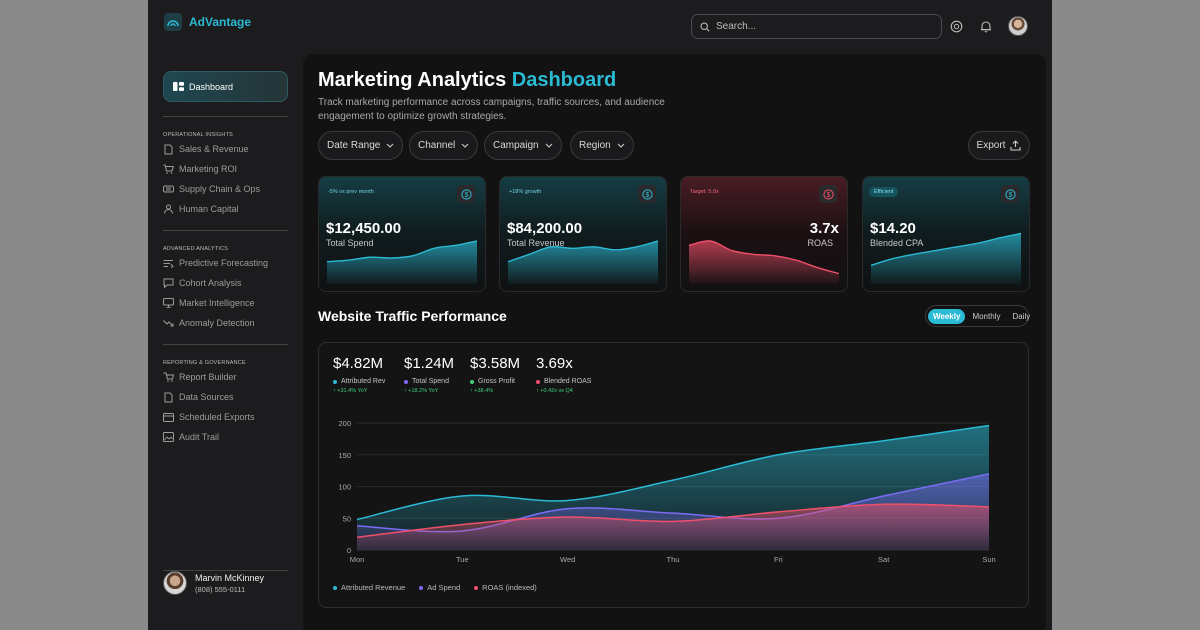 Image resolution: width=1200 pixels, height=630 pixels. What do you see at coordinates (168, 189) in the screenshot?
I see `truck-icon` at bounding box center [168, 189].